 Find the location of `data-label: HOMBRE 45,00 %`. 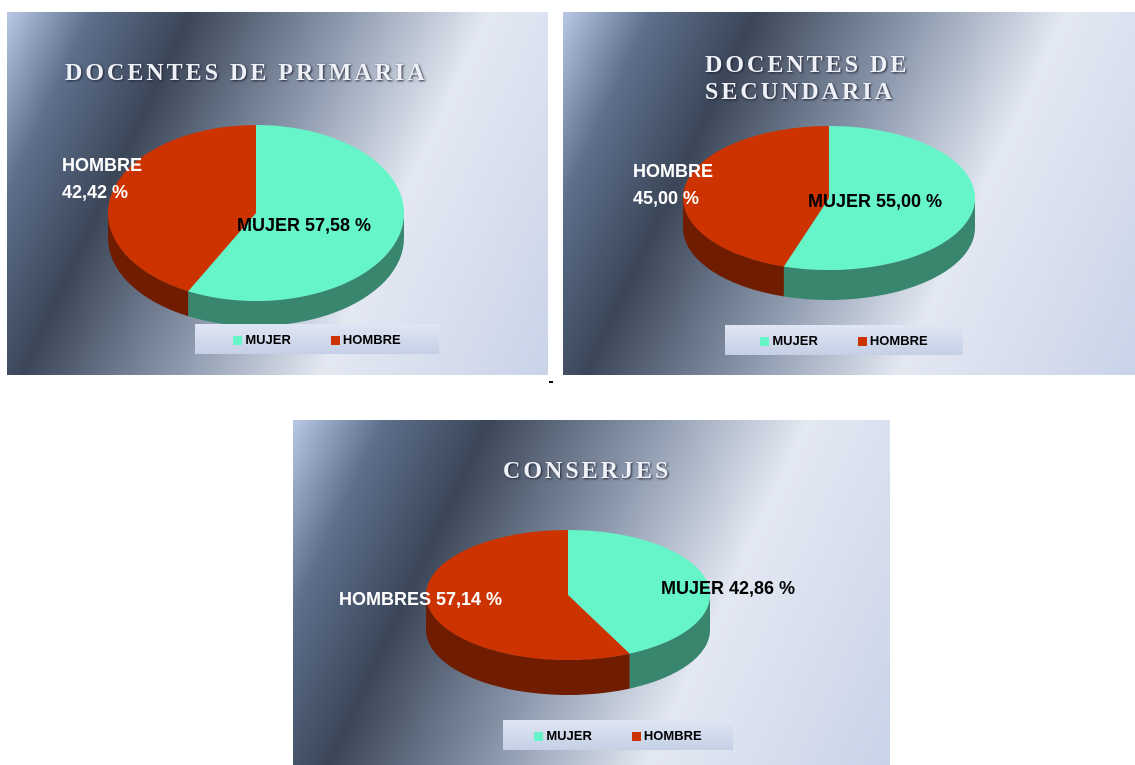

data-label: HOMBRE 45,00 % is located at coordinates (673, 184).